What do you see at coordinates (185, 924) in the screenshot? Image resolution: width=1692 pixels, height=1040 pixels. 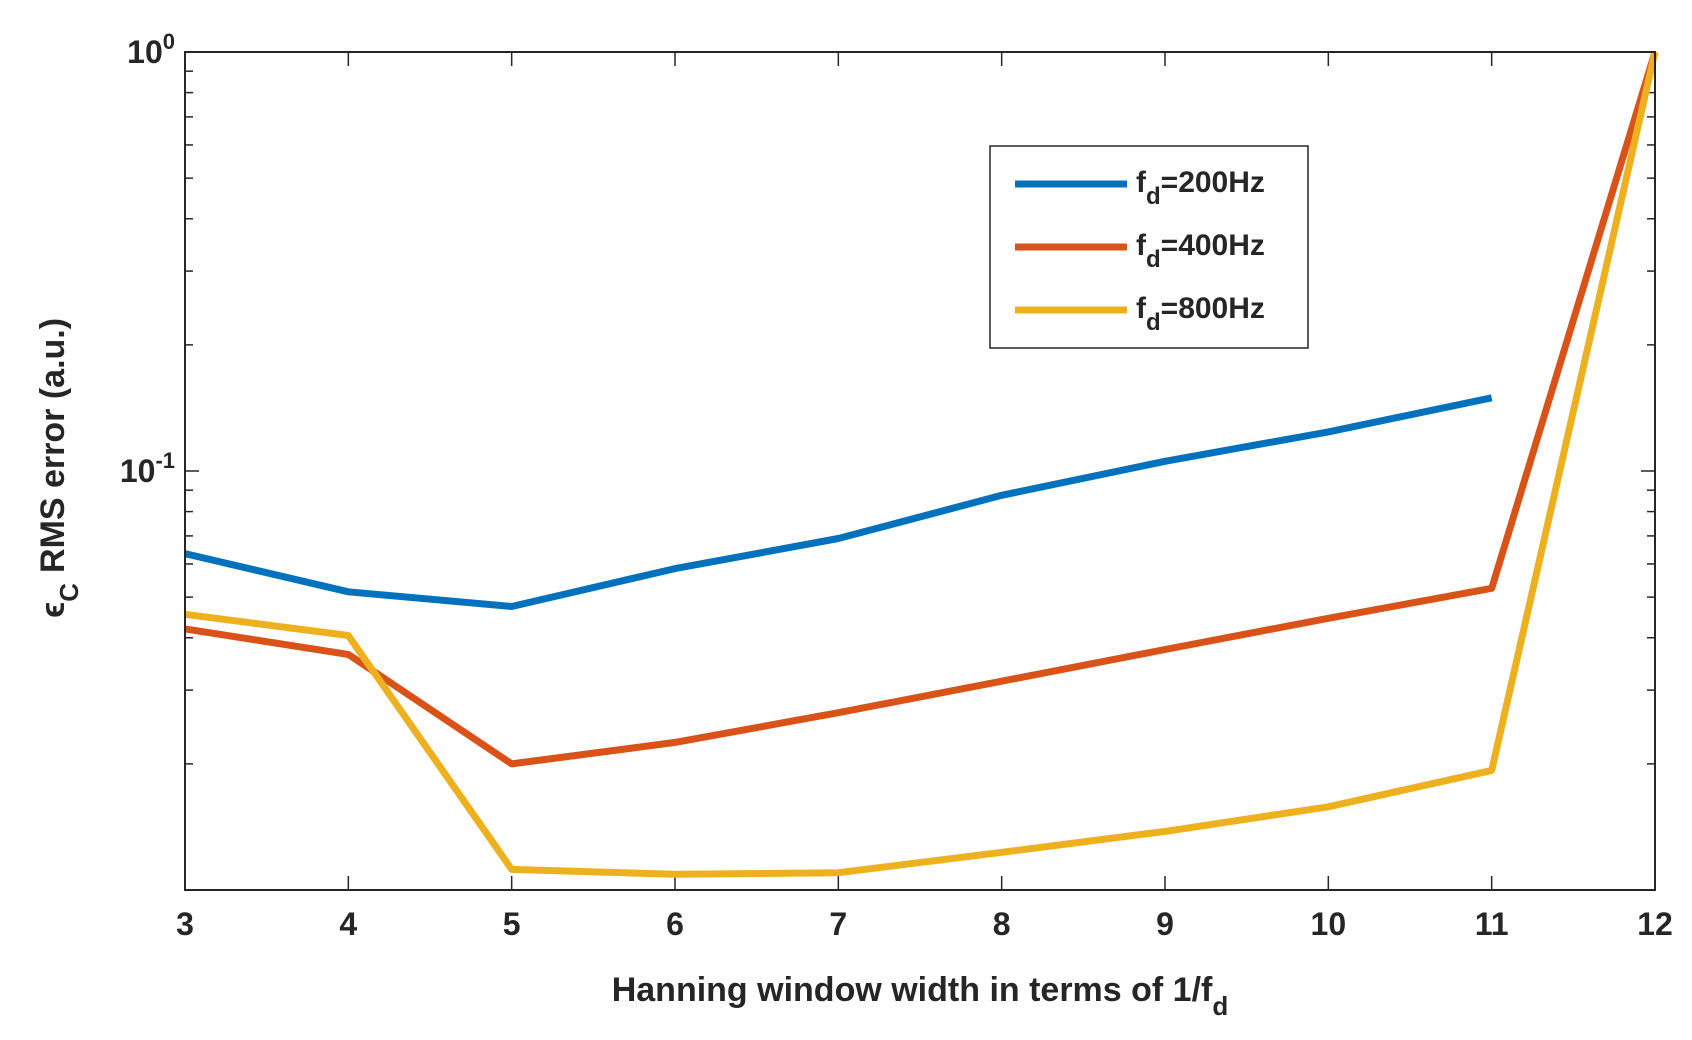 I see `x-tick-label: 3` at bounding box center [185, 924].